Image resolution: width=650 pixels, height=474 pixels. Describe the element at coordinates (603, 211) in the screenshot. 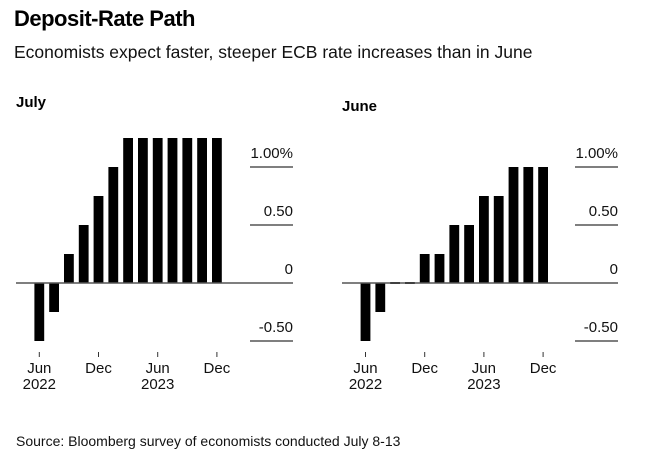

I see `y-tick-label-june: 0.50` at that location.